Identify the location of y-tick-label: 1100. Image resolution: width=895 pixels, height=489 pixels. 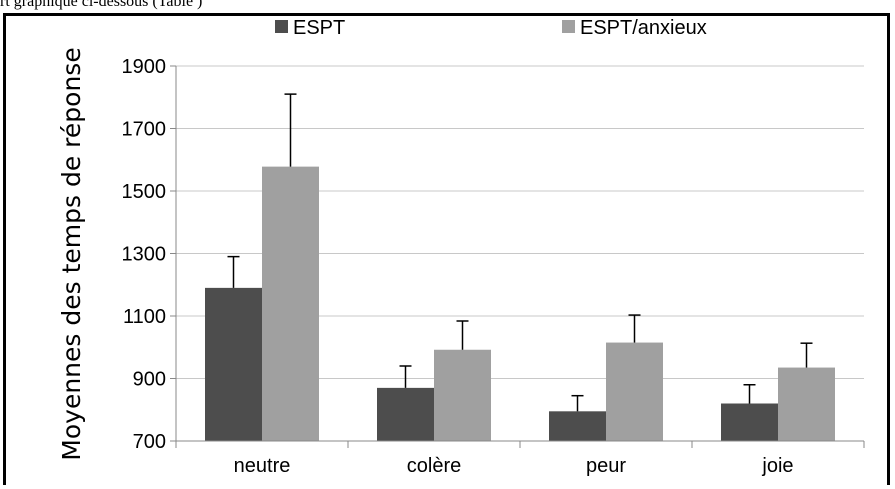
(144, 317).